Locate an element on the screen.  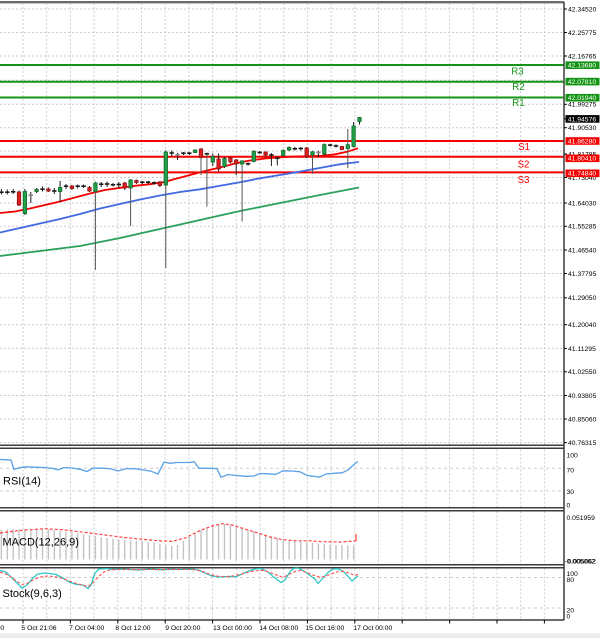
svg-text: 41.74840 is located at coordinates (582, 174).